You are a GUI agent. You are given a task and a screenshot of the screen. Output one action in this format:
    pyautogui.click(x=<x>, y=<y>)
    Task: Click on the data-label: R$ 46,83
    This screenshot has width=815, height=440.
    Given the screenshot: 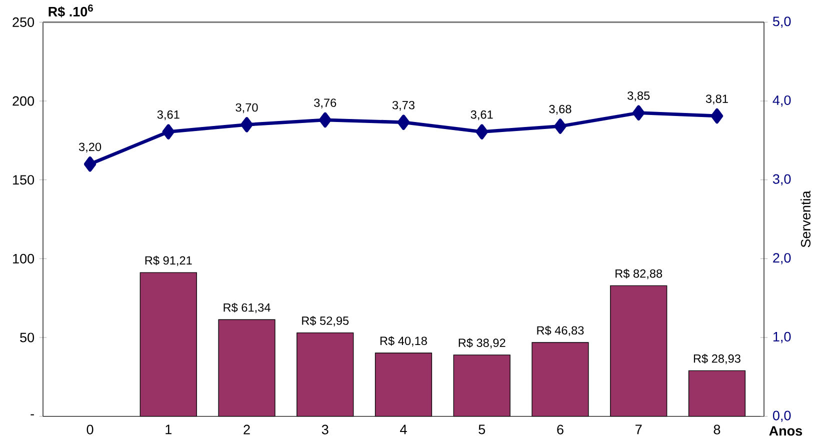 What is the action you would take?
    pyautogui.click(x=560, y=331)
    